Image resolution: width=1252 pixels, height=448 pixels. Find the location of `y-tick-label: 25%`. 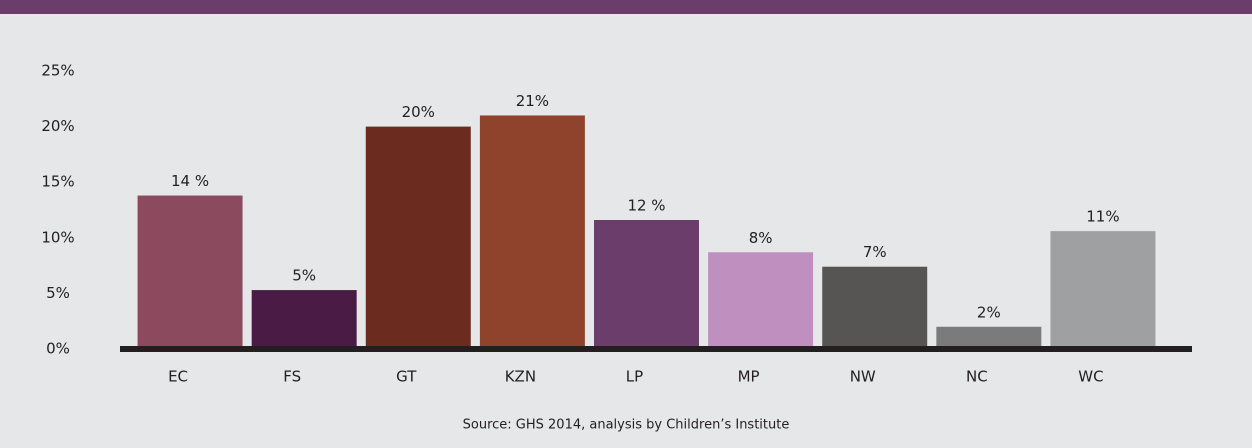

y-tick-label: 25% is located at coordinates (57, 71).